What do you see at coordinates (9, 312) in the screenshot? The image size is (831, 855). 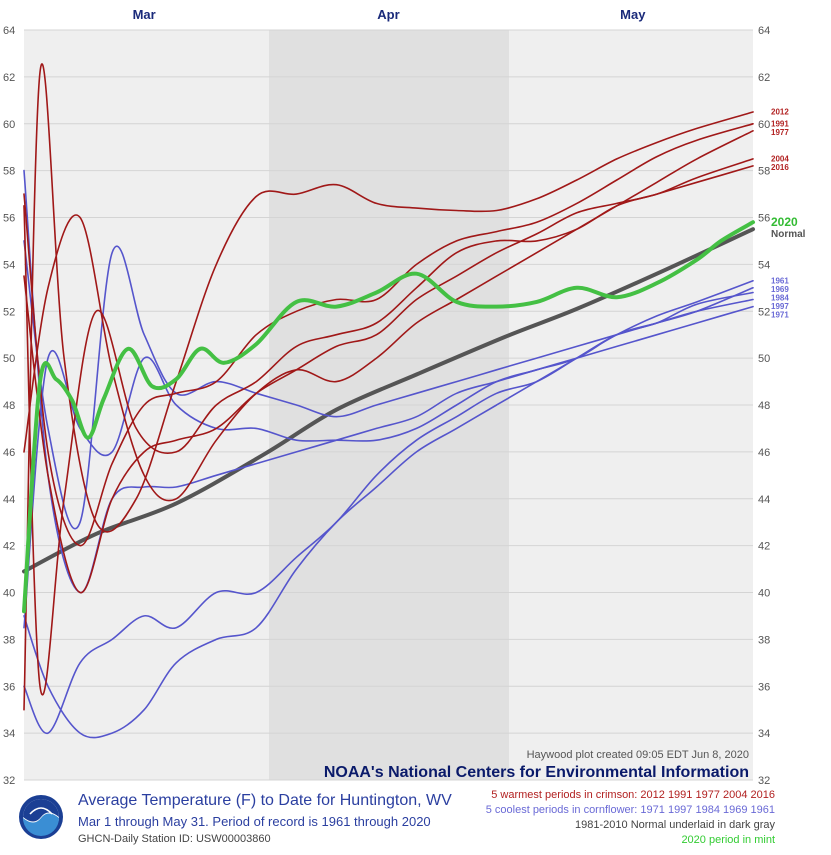 I see `y-tick-label: 52` at bounding box center [9, 312].